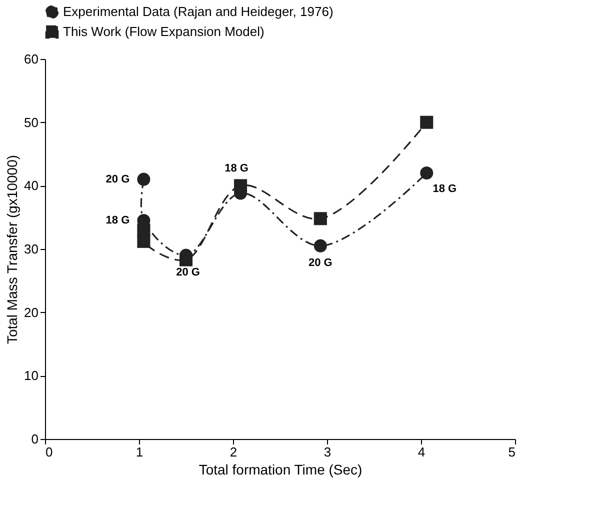  Describe the element at coordinates (234, 452) in the screenshot. I see `x-tick-label: 2` at that location.